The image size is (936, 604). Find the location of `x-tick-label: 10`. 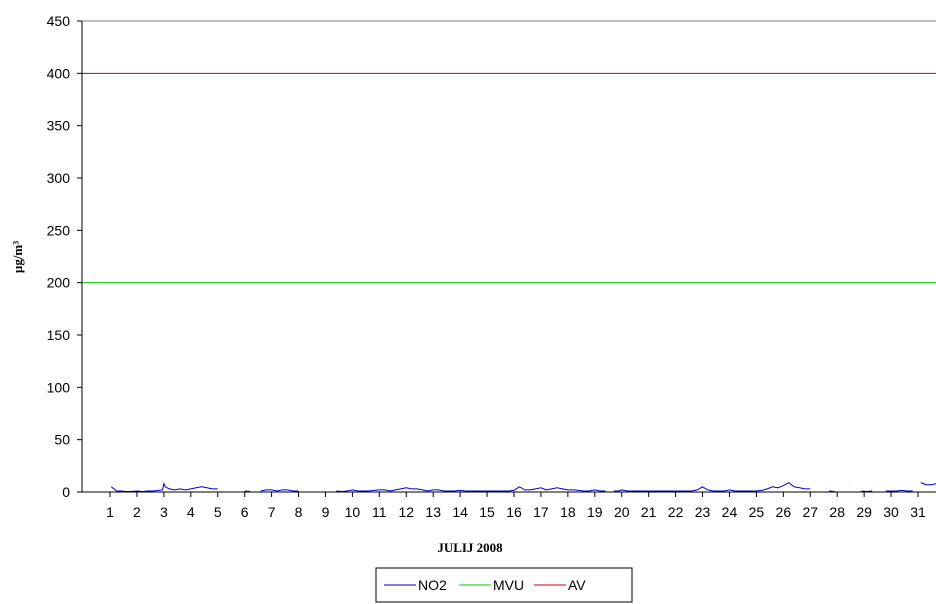

x-tick-label: 10 is located at coordinates (353, 512).